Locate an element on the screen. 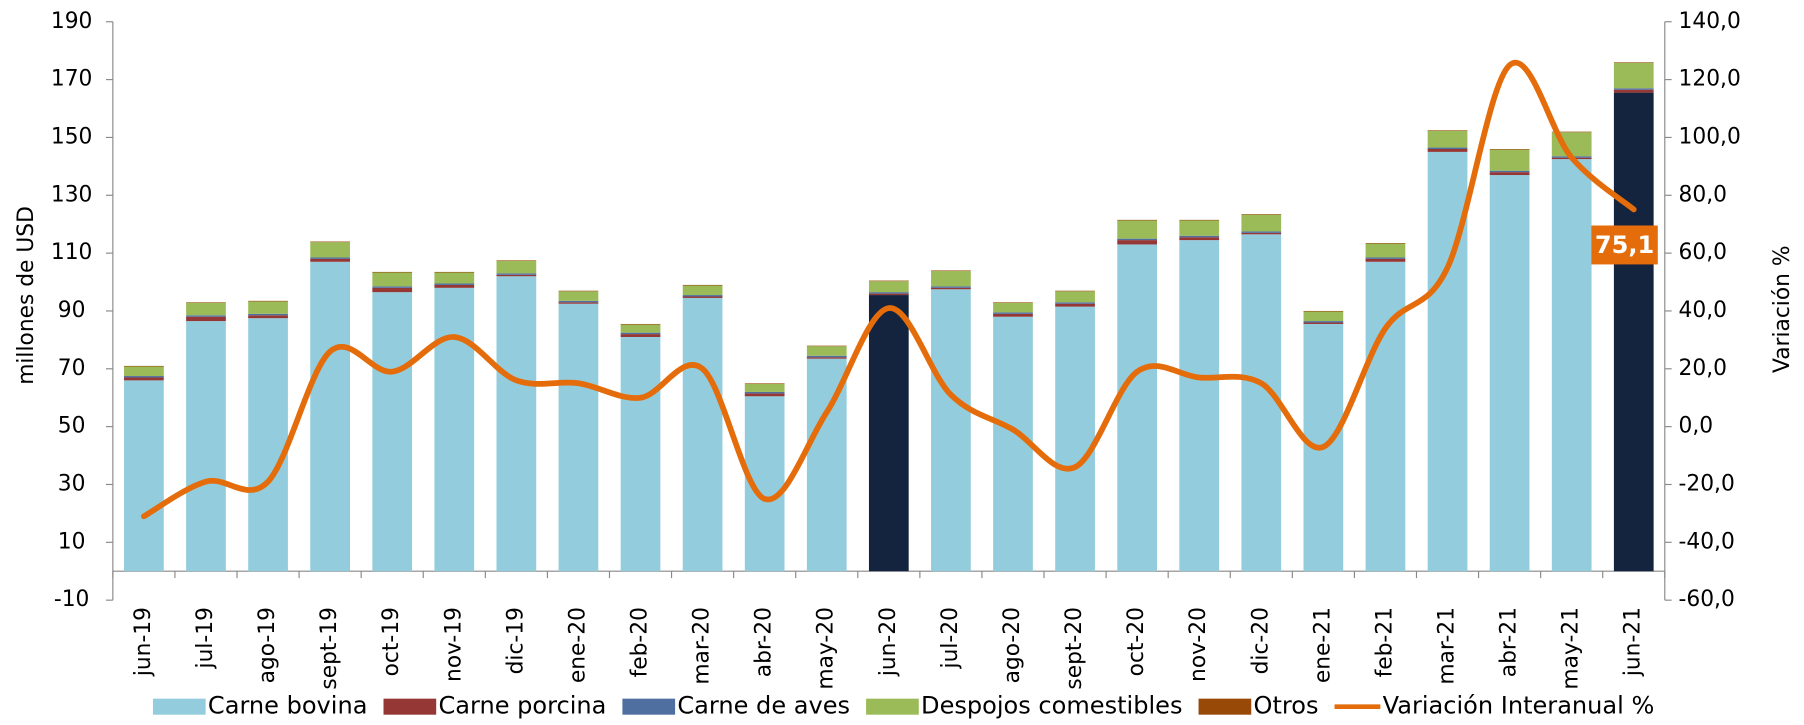 Image resolution: width=1804 pixels, height=725 pixels. x-tick-label: sept-19 is located at coordinates (329, 648).